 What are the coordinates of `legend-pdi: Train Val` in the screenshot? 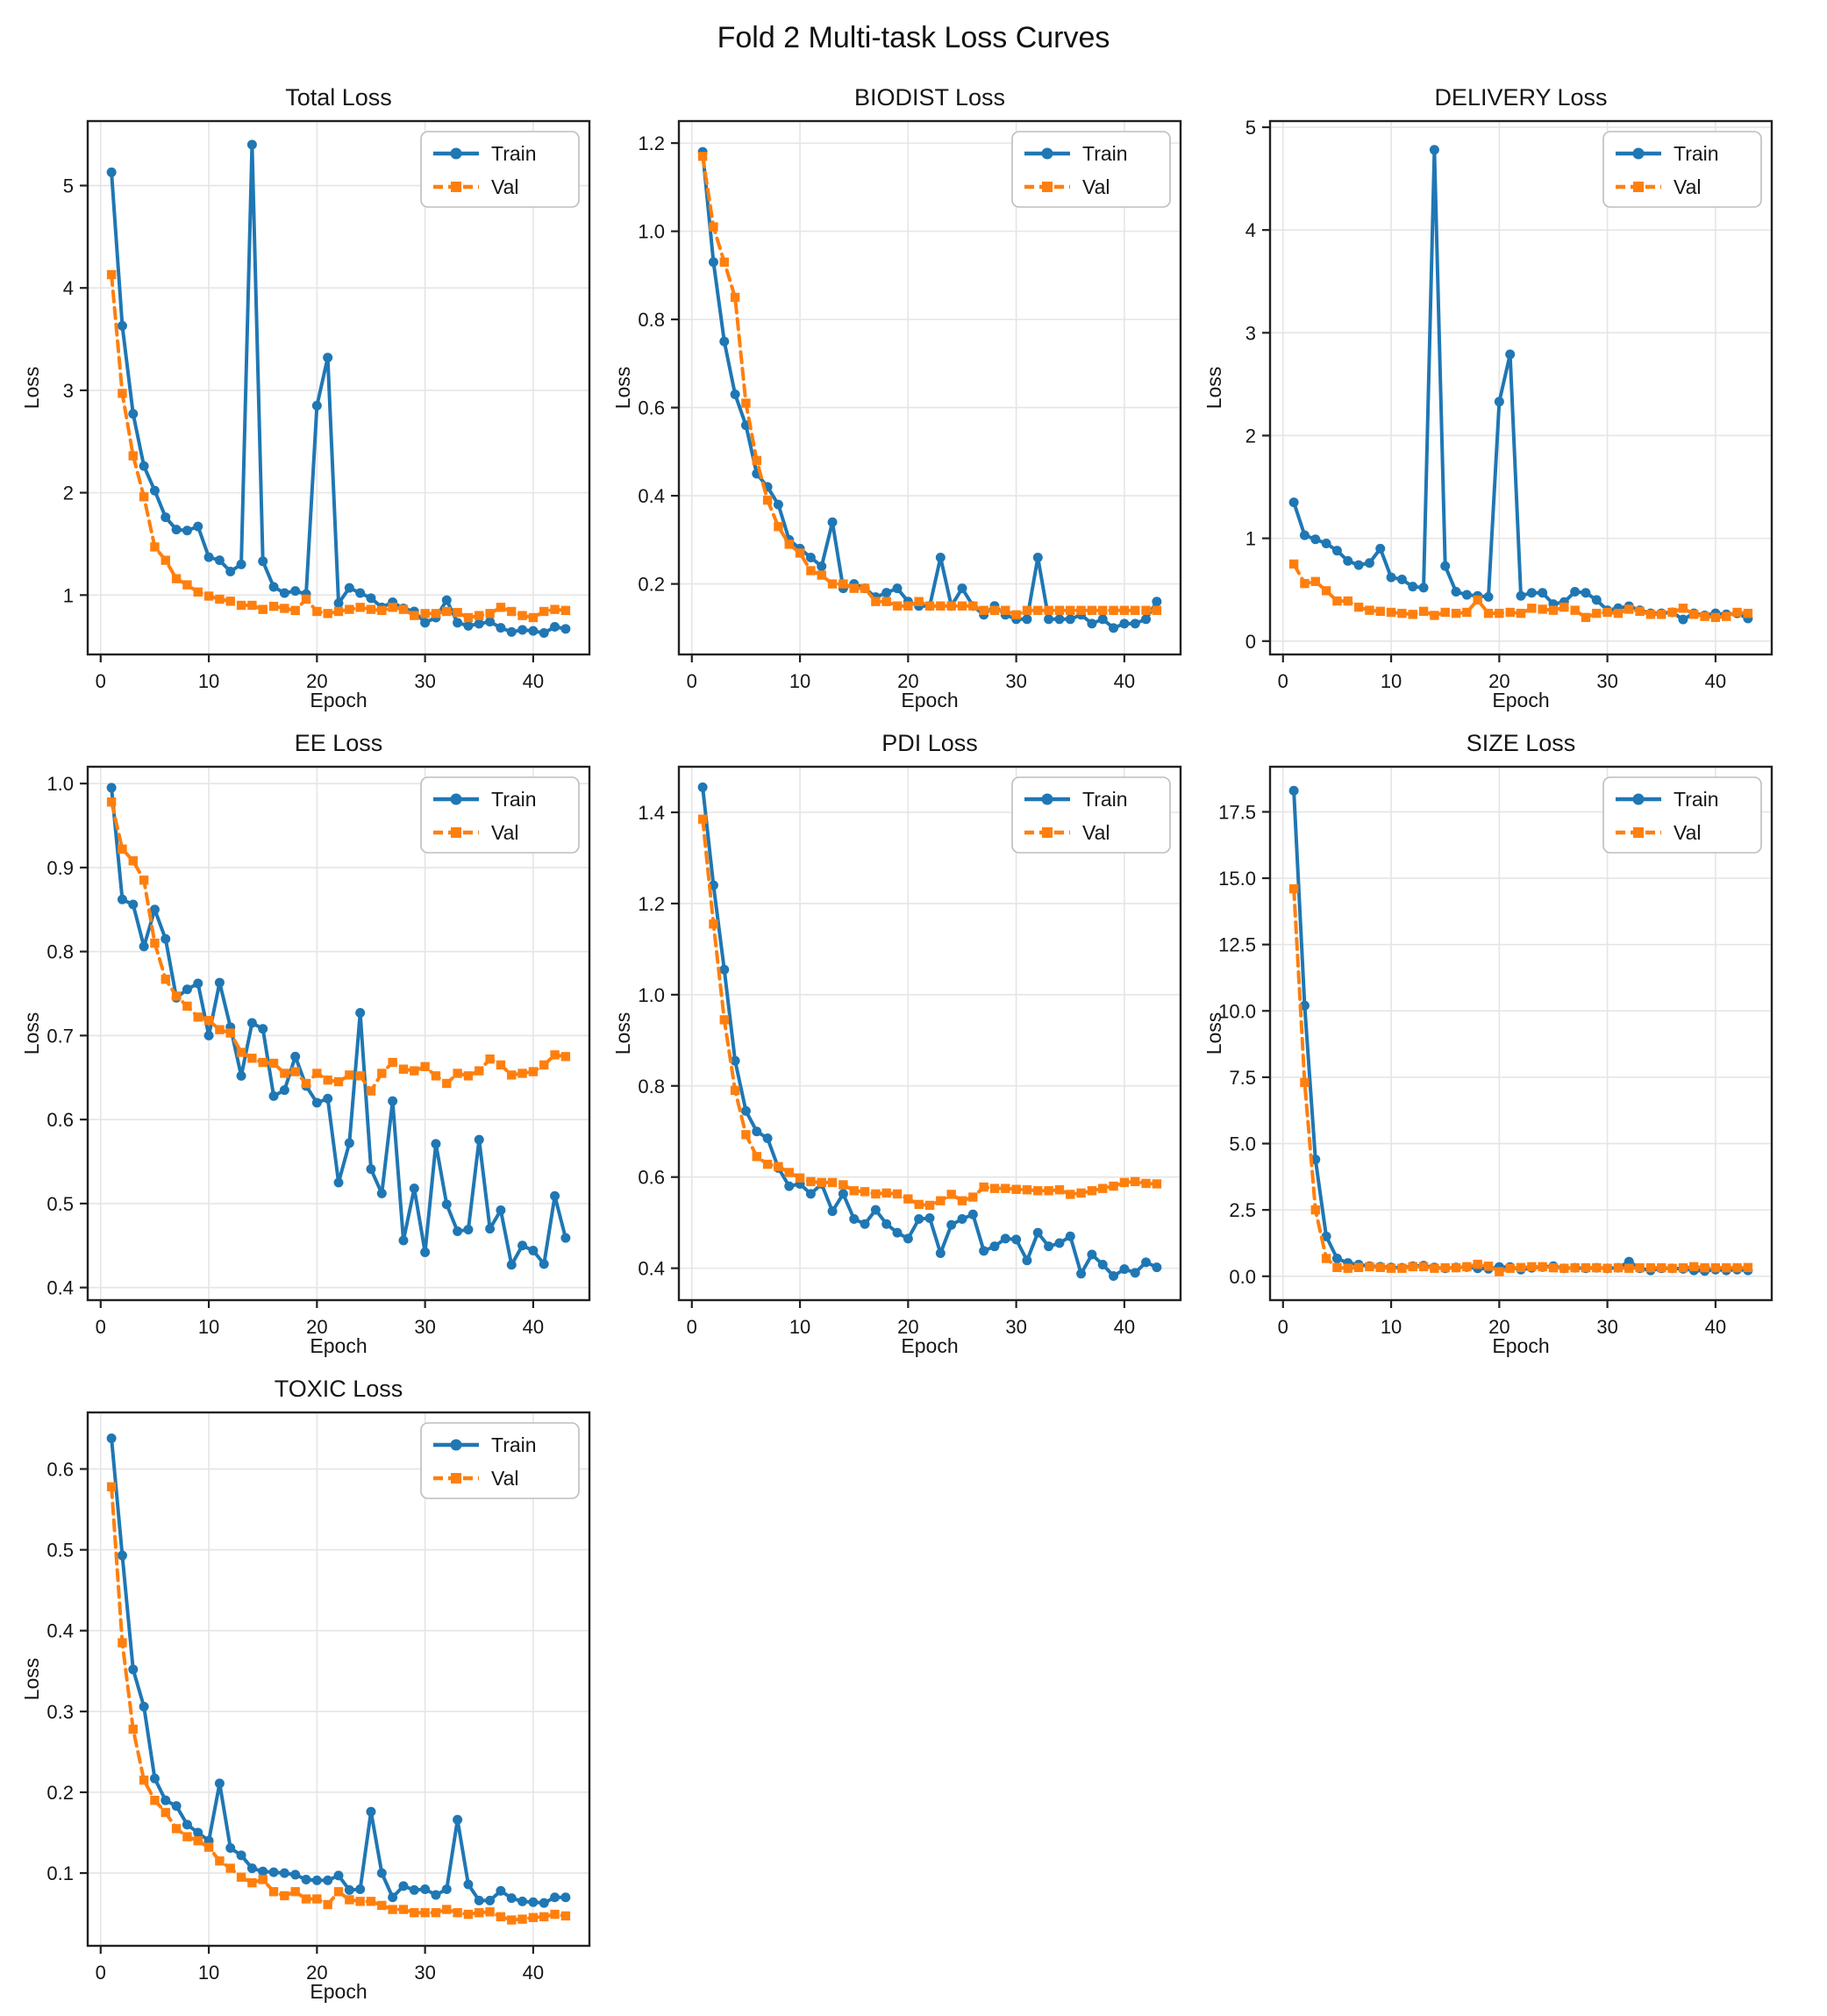 It's located at (1091, 815).